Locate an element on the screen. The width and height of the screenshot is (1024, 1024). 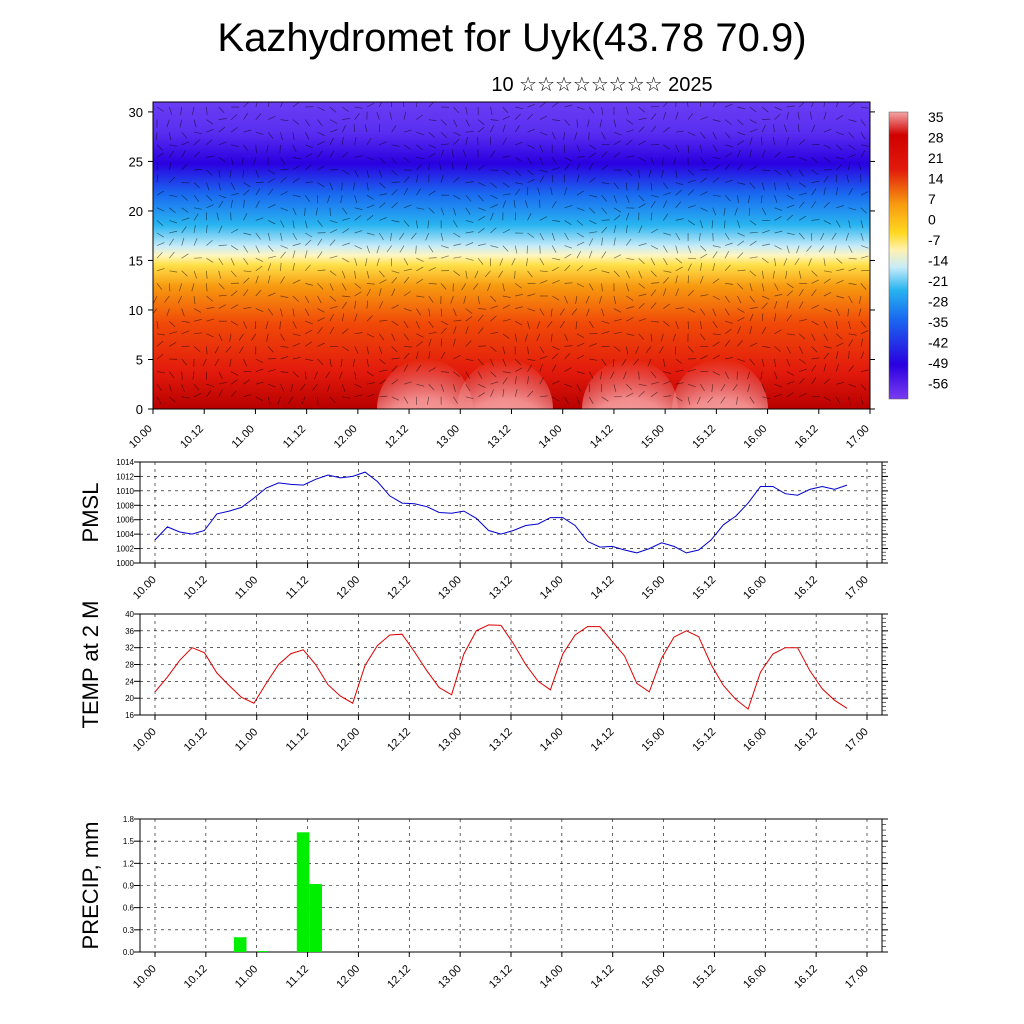
series-line is located at coordinates (501, 667).